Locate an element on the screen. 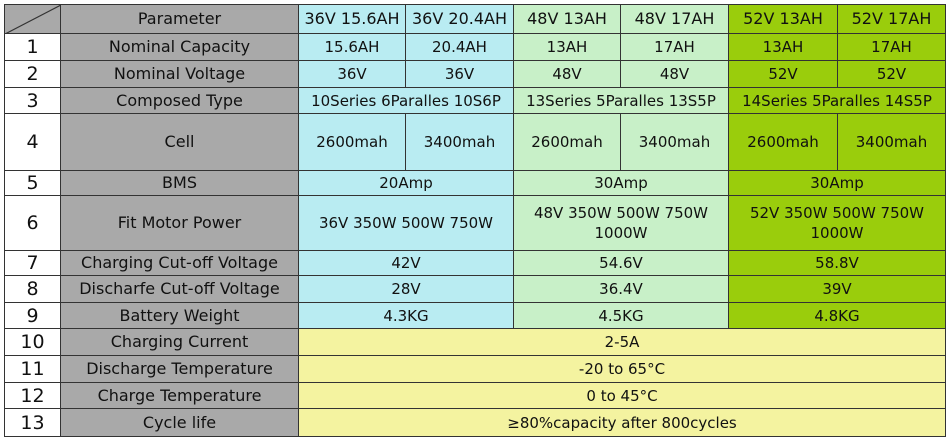  value-cell: 36.4V is located at coordinates (621, 289).